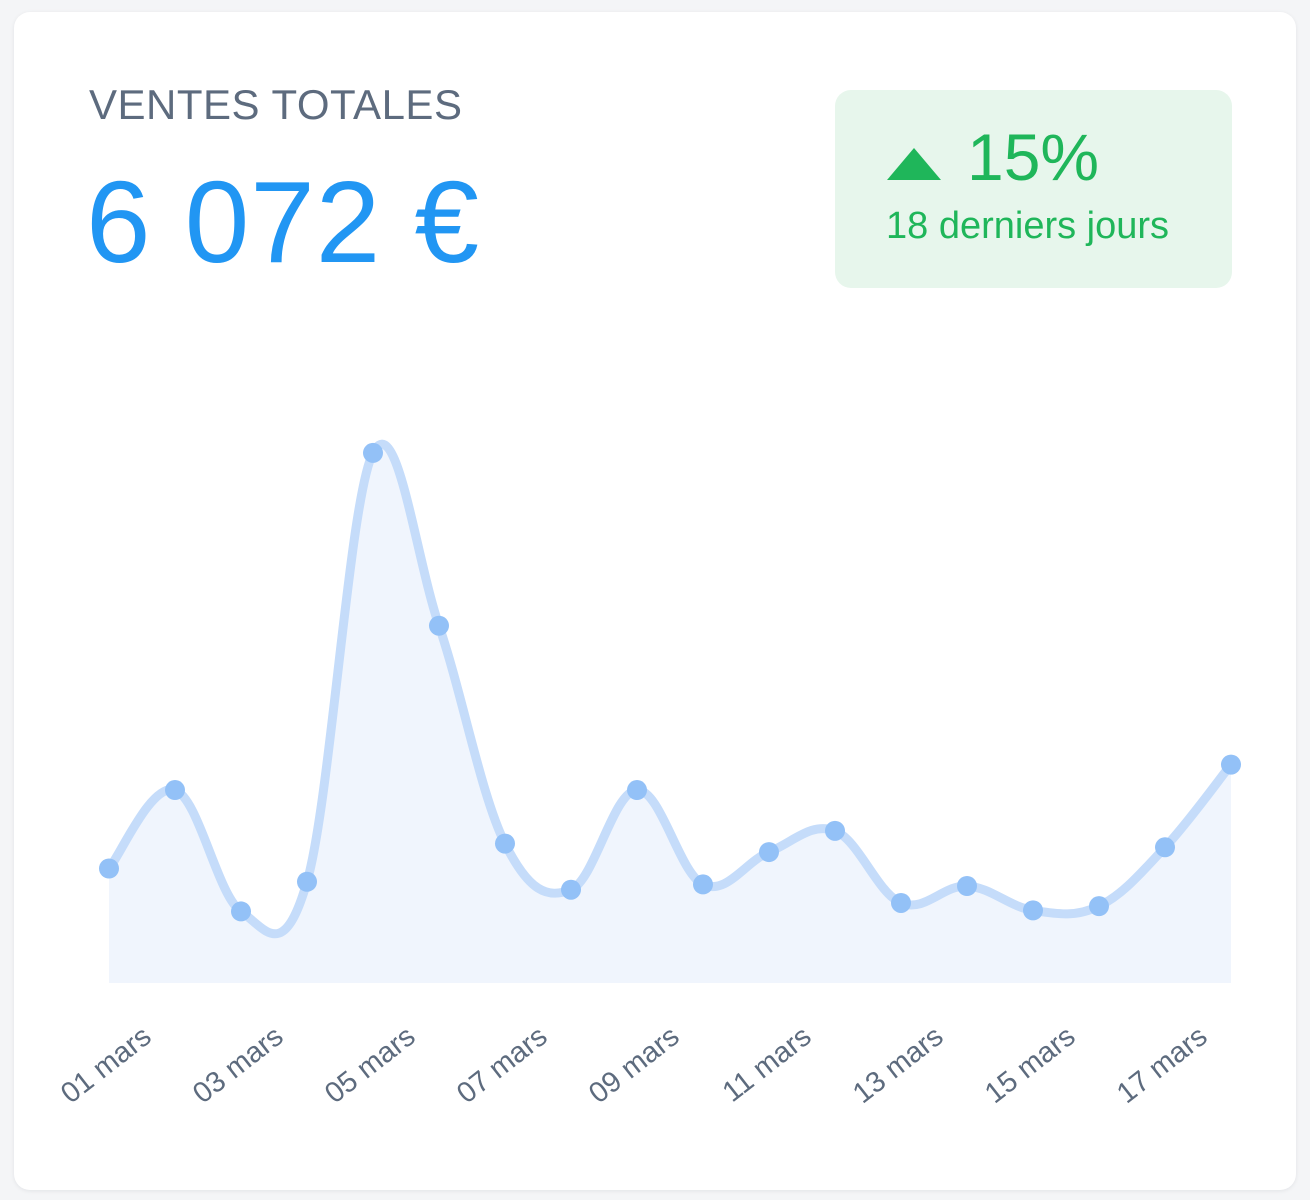 The image size is (1310, 1200). Describe the element at coordinates (703, 884) in the screenshot. I see `data-point-10-mars` at that location.